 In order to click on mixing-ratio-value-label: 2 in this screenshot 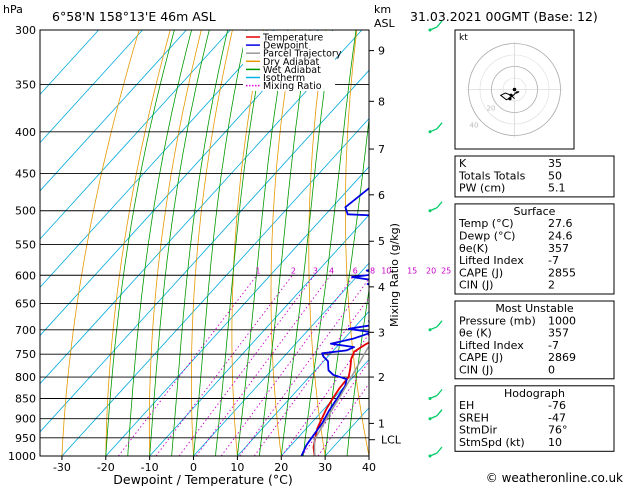, I will do `click(293, 270)`.